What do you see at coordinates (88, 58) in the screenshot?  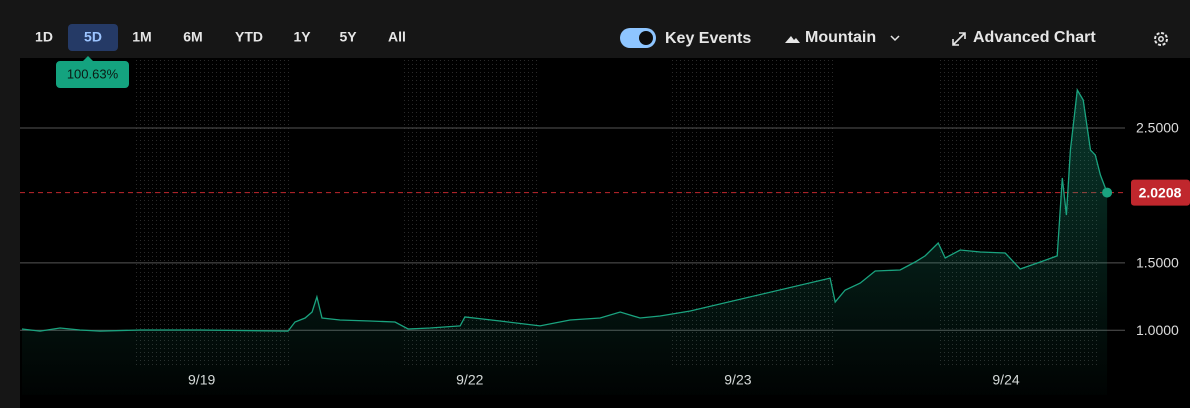 I see `badge-pointer` at bounding box center [88, 58].